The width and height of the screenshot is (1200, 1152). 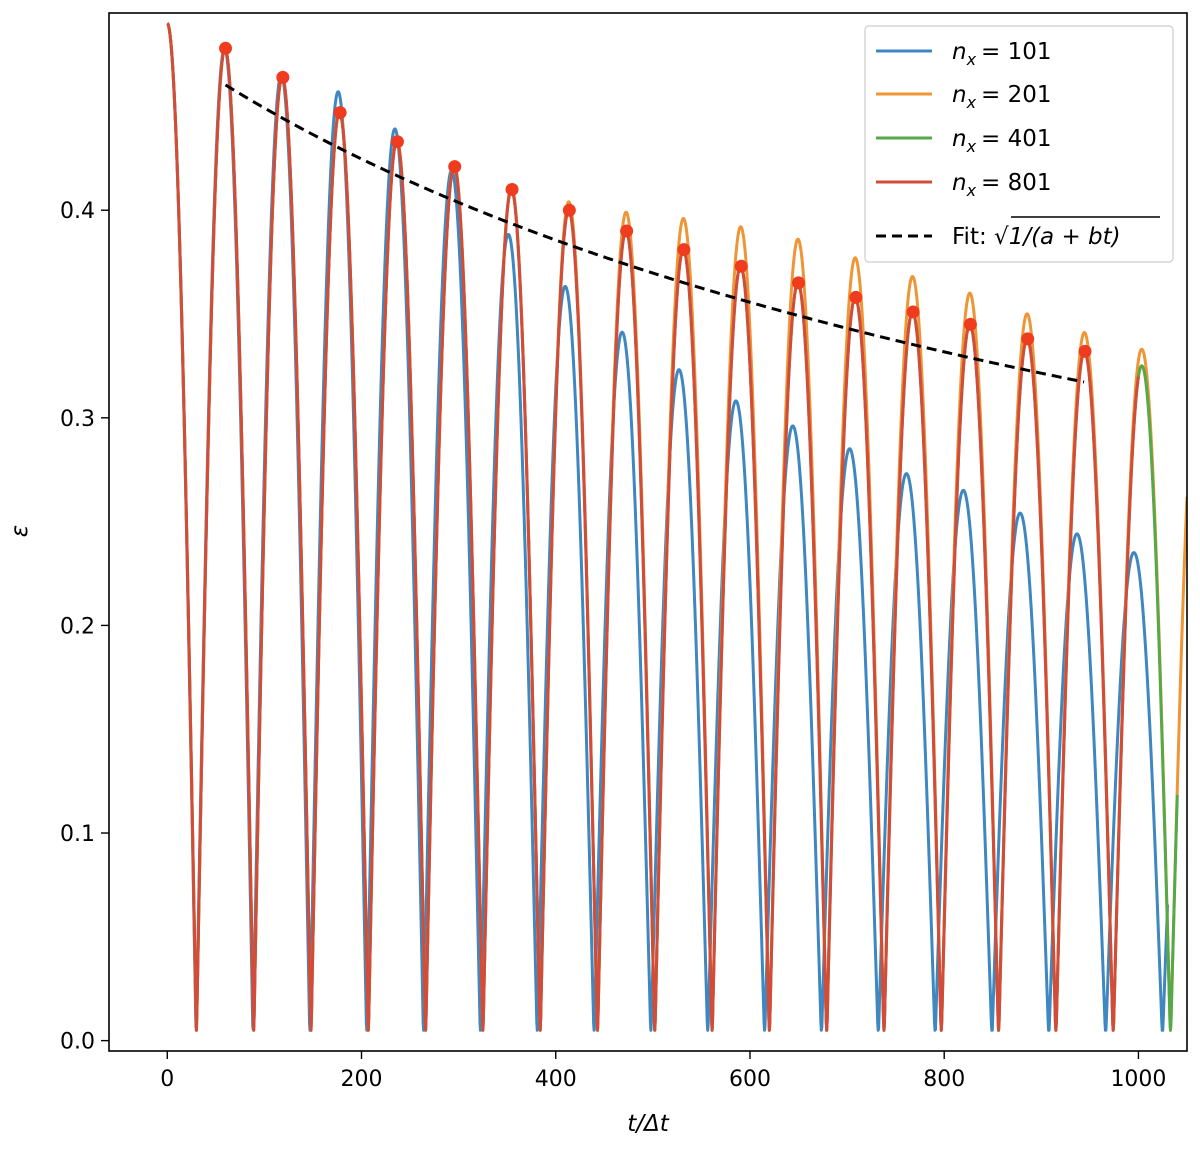 What do you see at coordinates (77, 1042) in the screenshot?
I see `y-tick-label: 0.0` at bounding box center [77, 1042].